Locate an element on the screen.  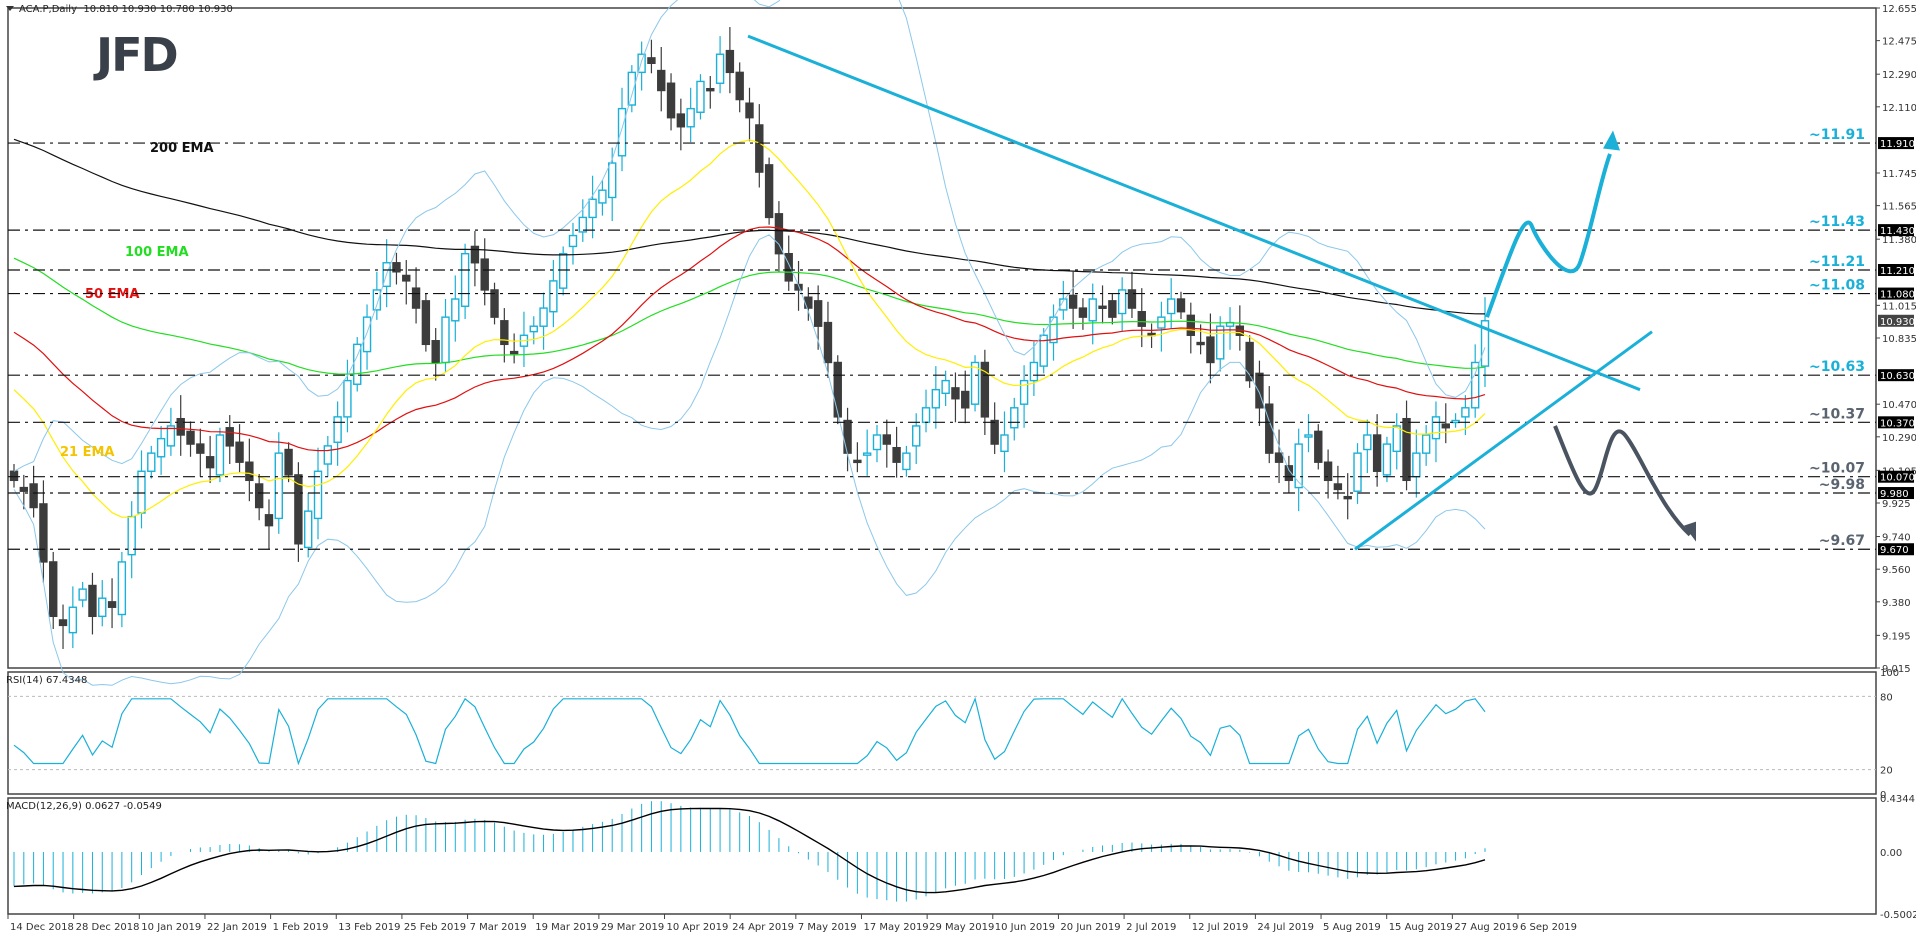
current-price-label: 10.930 is located at coordinates (1897, 322).